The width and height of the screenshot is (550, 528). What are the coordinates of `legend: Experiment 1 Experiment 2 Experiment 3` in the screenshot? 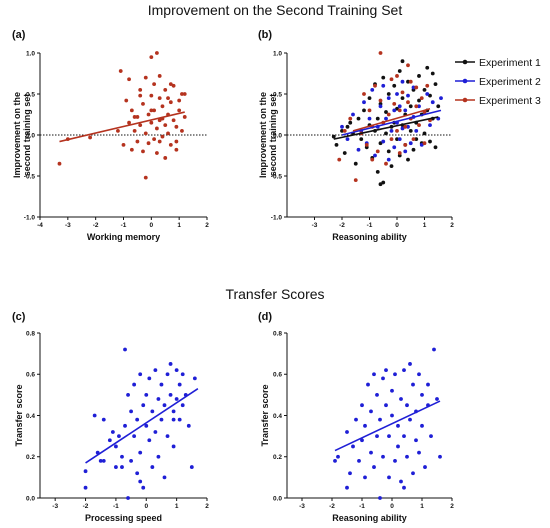 It's located at (498, 82).